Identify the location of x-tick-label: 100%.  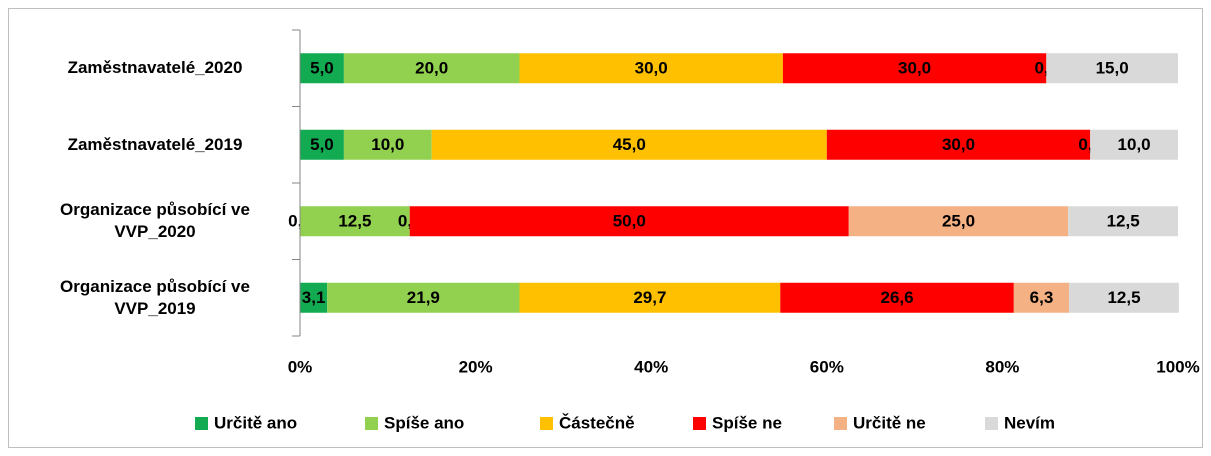
(1177, 366).